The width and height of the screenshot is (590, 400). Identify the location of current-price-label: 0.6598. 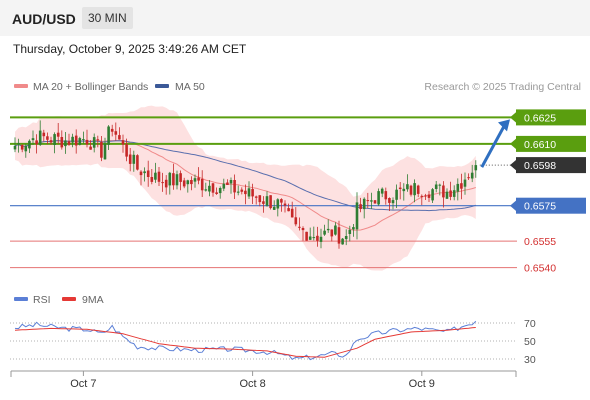
(540, 166).